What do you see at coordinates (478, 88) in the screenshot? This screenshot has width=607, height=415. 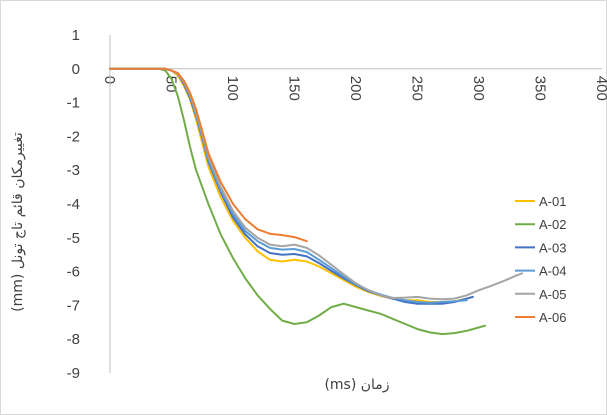 I see `x-tick-label: 300` at bounding box center [478, 88].